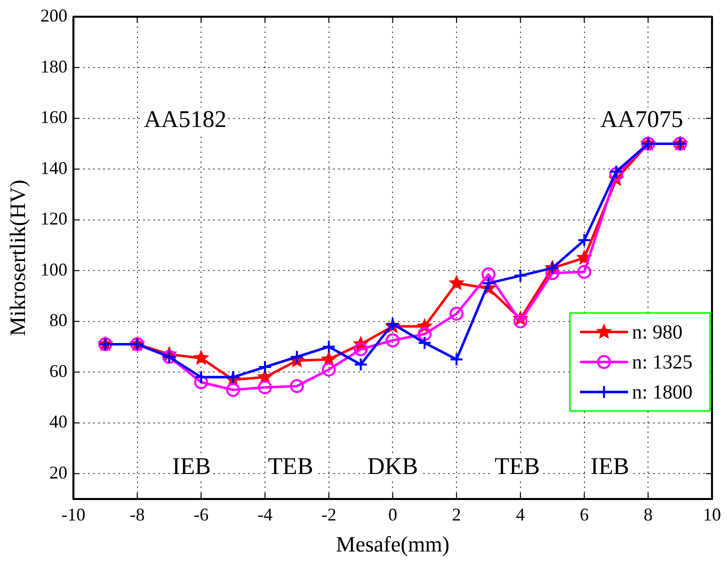  What do you see at coordinates (328, 514) in the screenshot?
I see `x-tick-label: -2` at bounding box center [328, 514].